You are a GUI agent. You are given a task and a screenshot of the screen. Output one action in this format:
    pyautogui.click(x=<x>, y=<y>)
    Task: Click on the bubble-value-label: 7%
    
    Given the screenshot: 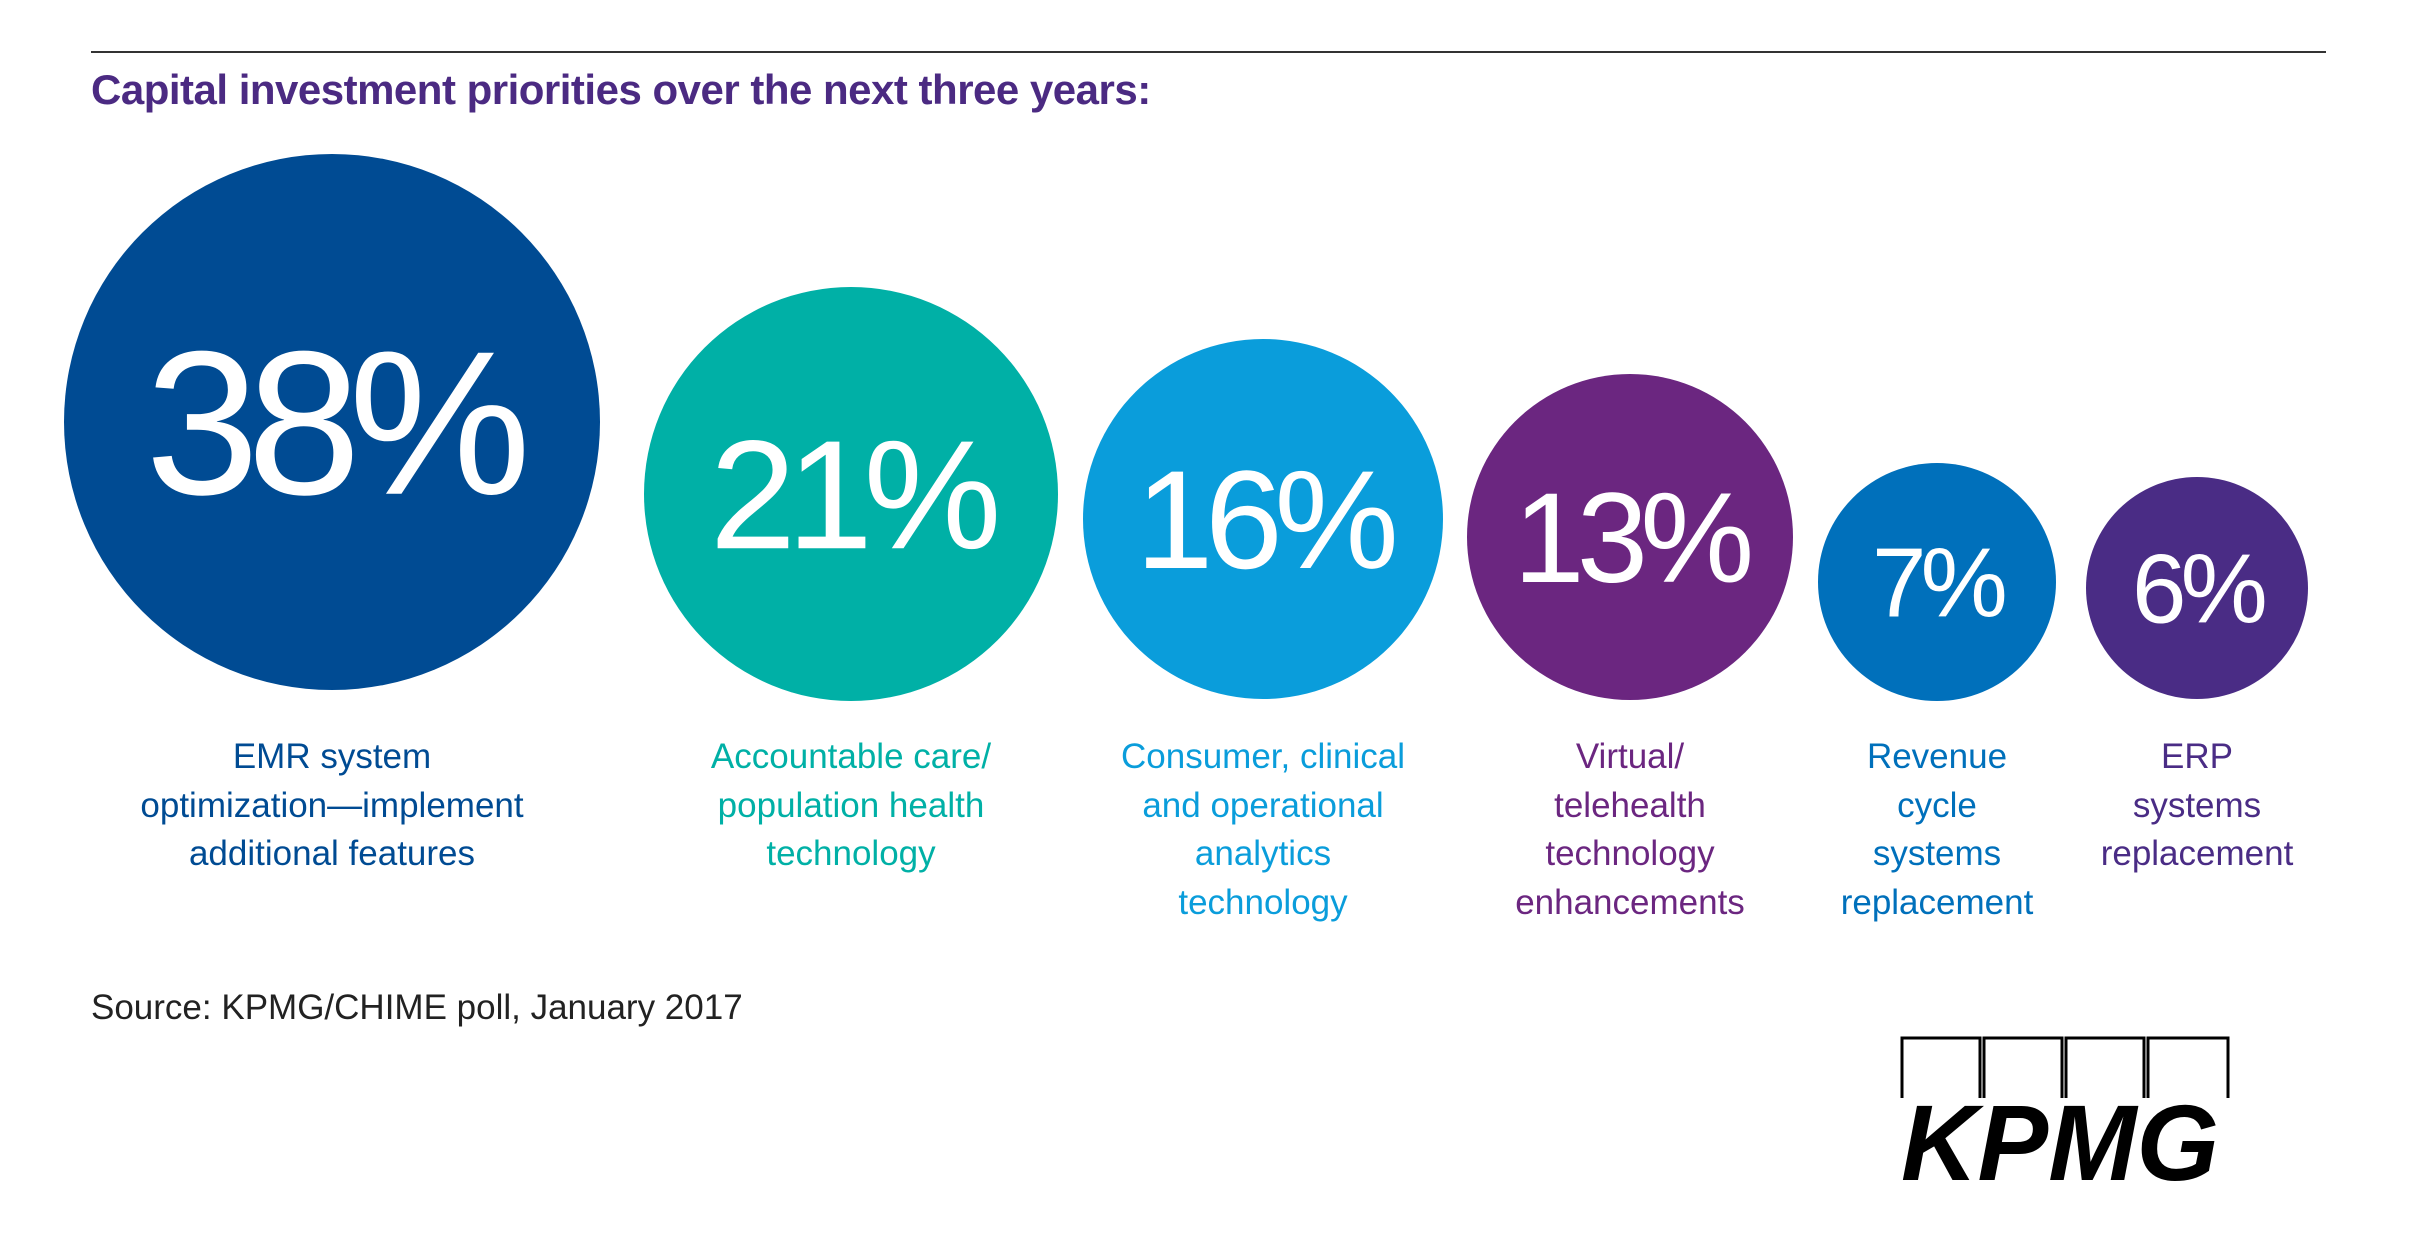 What is the action you would take?
    pyautogui.click(x=1938, y=582)
    